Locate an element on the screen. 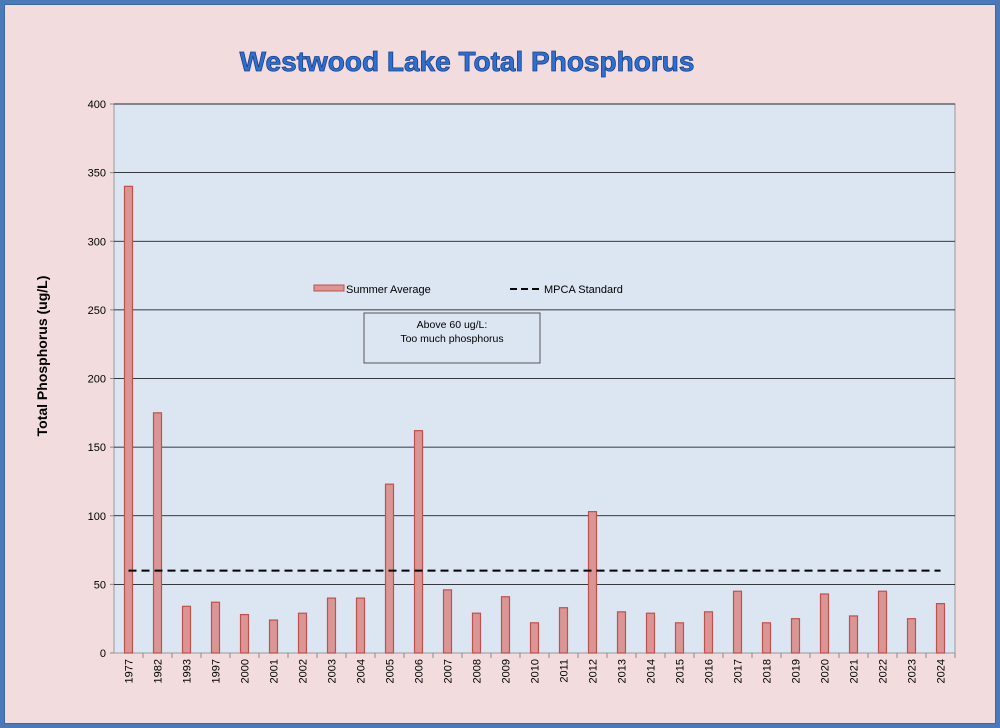 The image size is (1000, 728). legend-swatch-summer-average is located at coordinates (329, 288).